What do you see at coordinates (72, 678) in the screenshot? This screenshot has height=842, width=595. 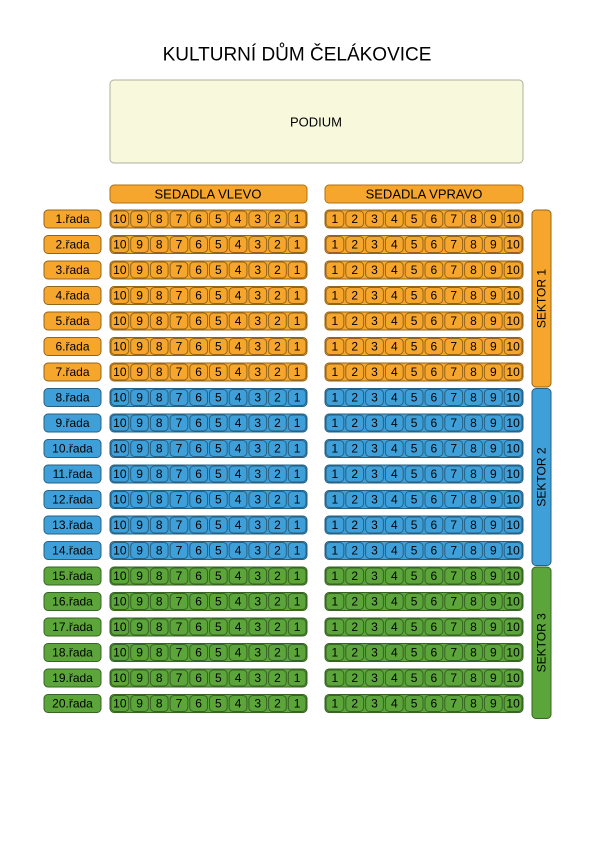 I see `row-label: 19.řada` at bounding box center [72, 678].